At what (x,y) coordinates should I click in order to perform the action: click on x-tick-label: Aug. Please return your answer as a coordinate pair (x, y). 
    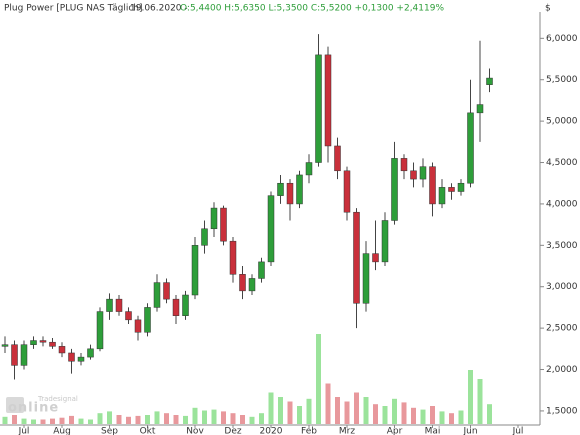
    Looking at the image, I should click on (62, 431).